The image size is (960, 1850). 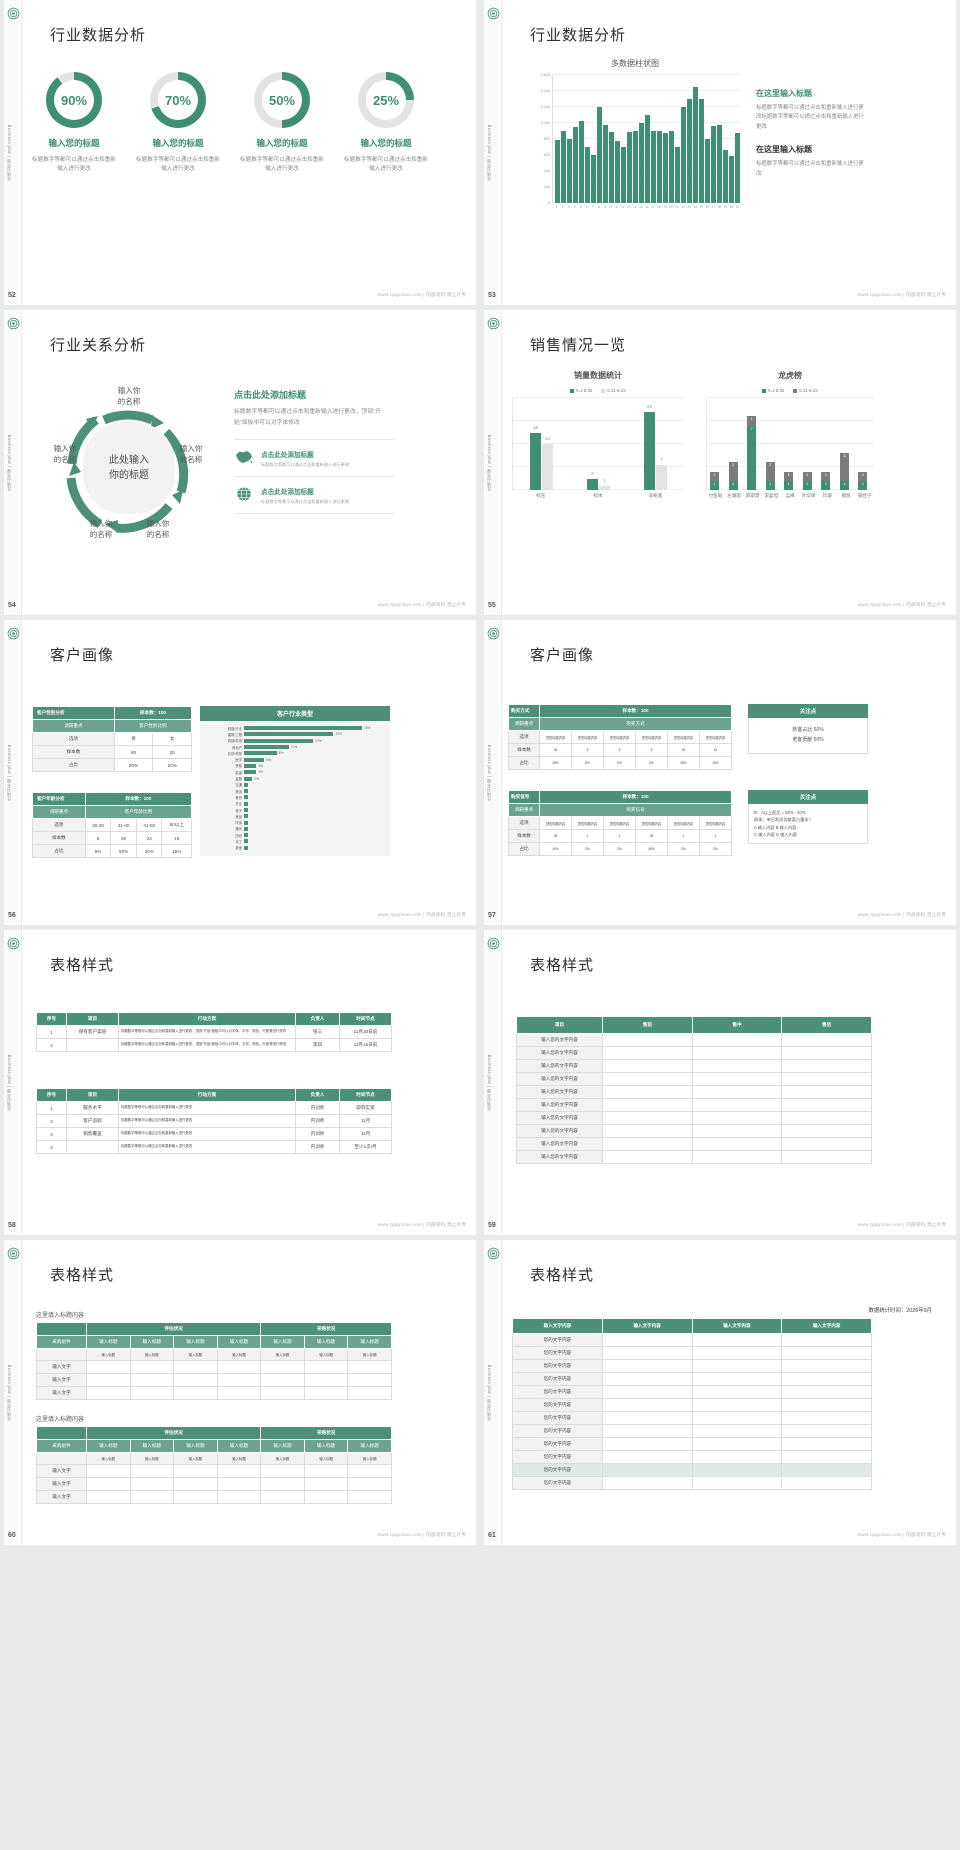 I want to click on table-row: 3 销售覆盖 标题数字等都可以通过点击和重新输入进行更改 内训师 11月, so click(x=214, y=1134).